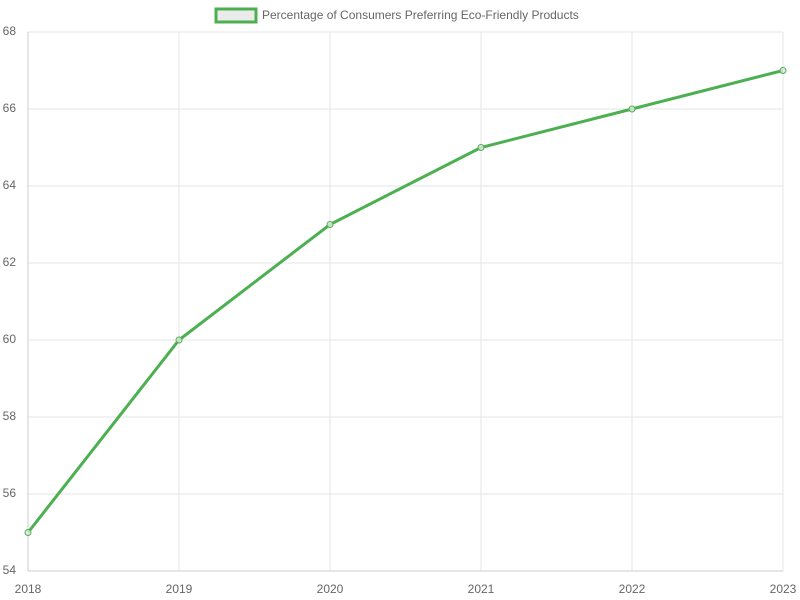 This screenshot has height=600, width=800. Describe the element at coordinates (10, 31) in the screenshot. I see `y-tick-label: 68` at that location.